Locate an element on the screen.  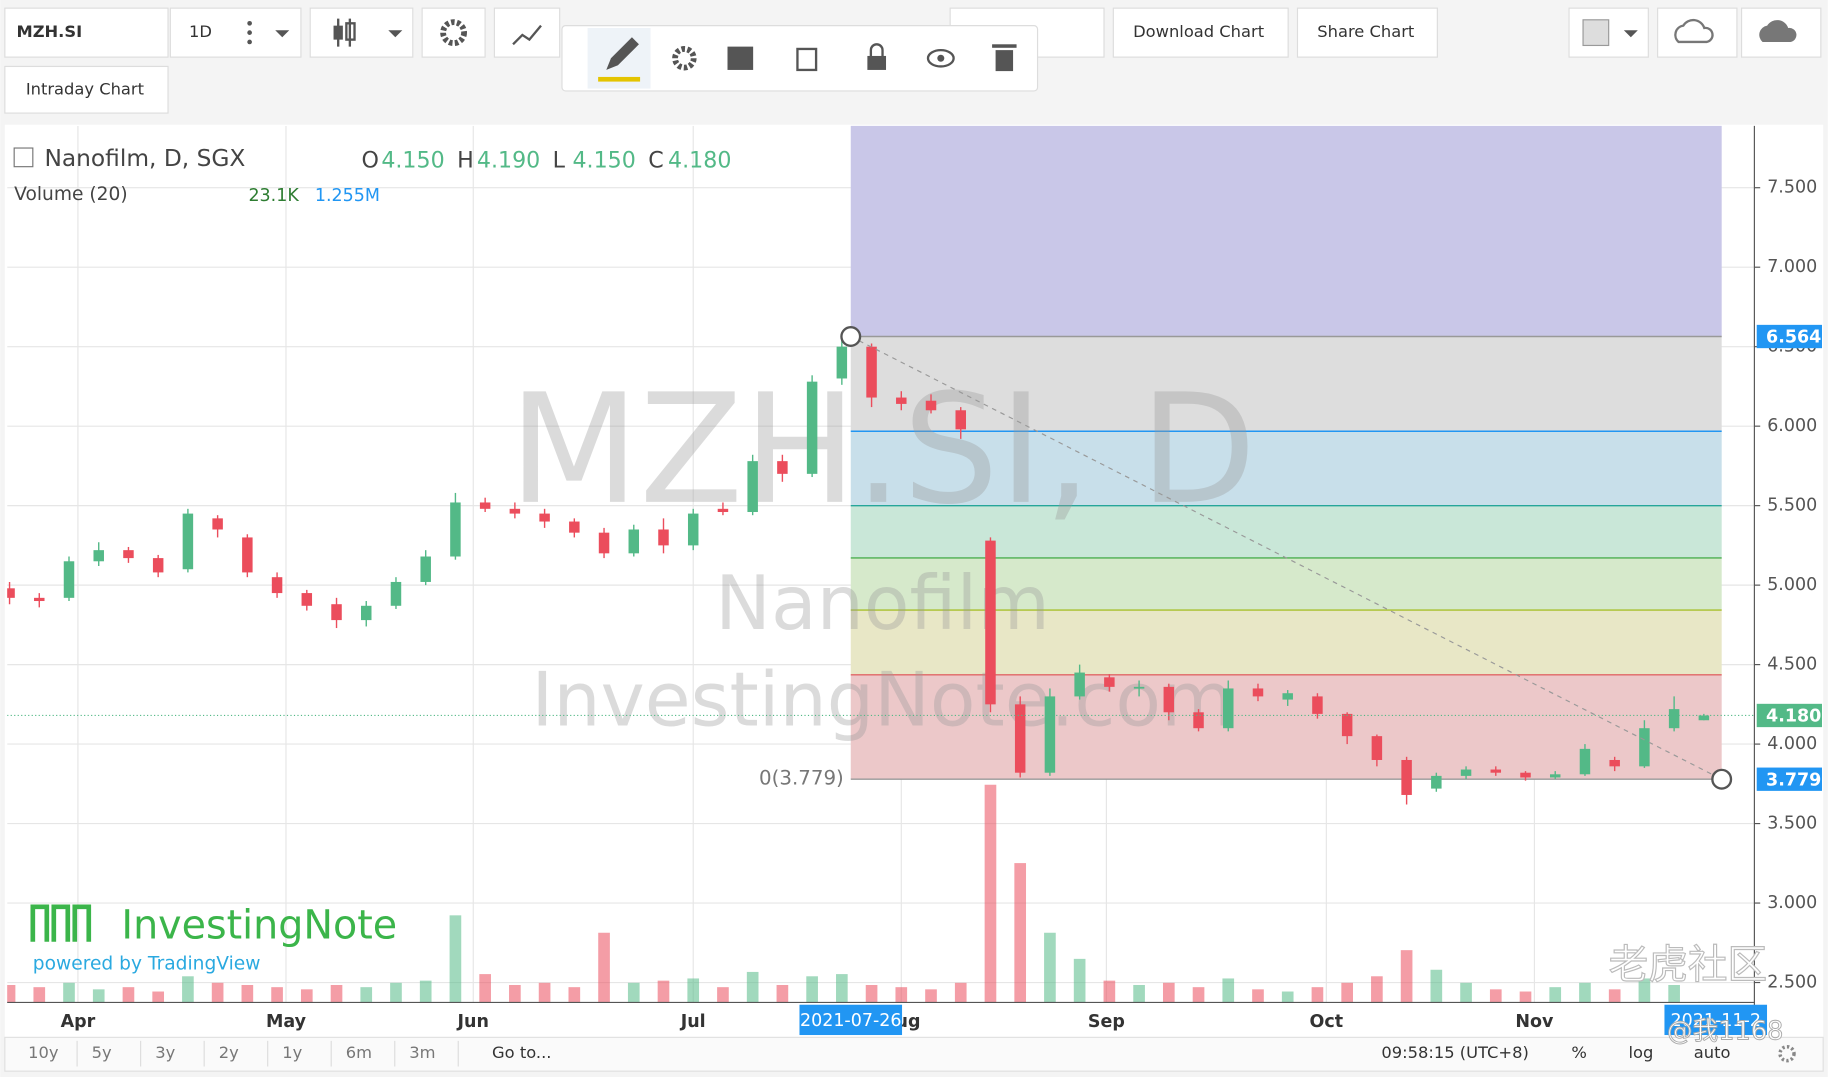
community-watermark: 老虎社区 is located at coordinates (1688, 965).